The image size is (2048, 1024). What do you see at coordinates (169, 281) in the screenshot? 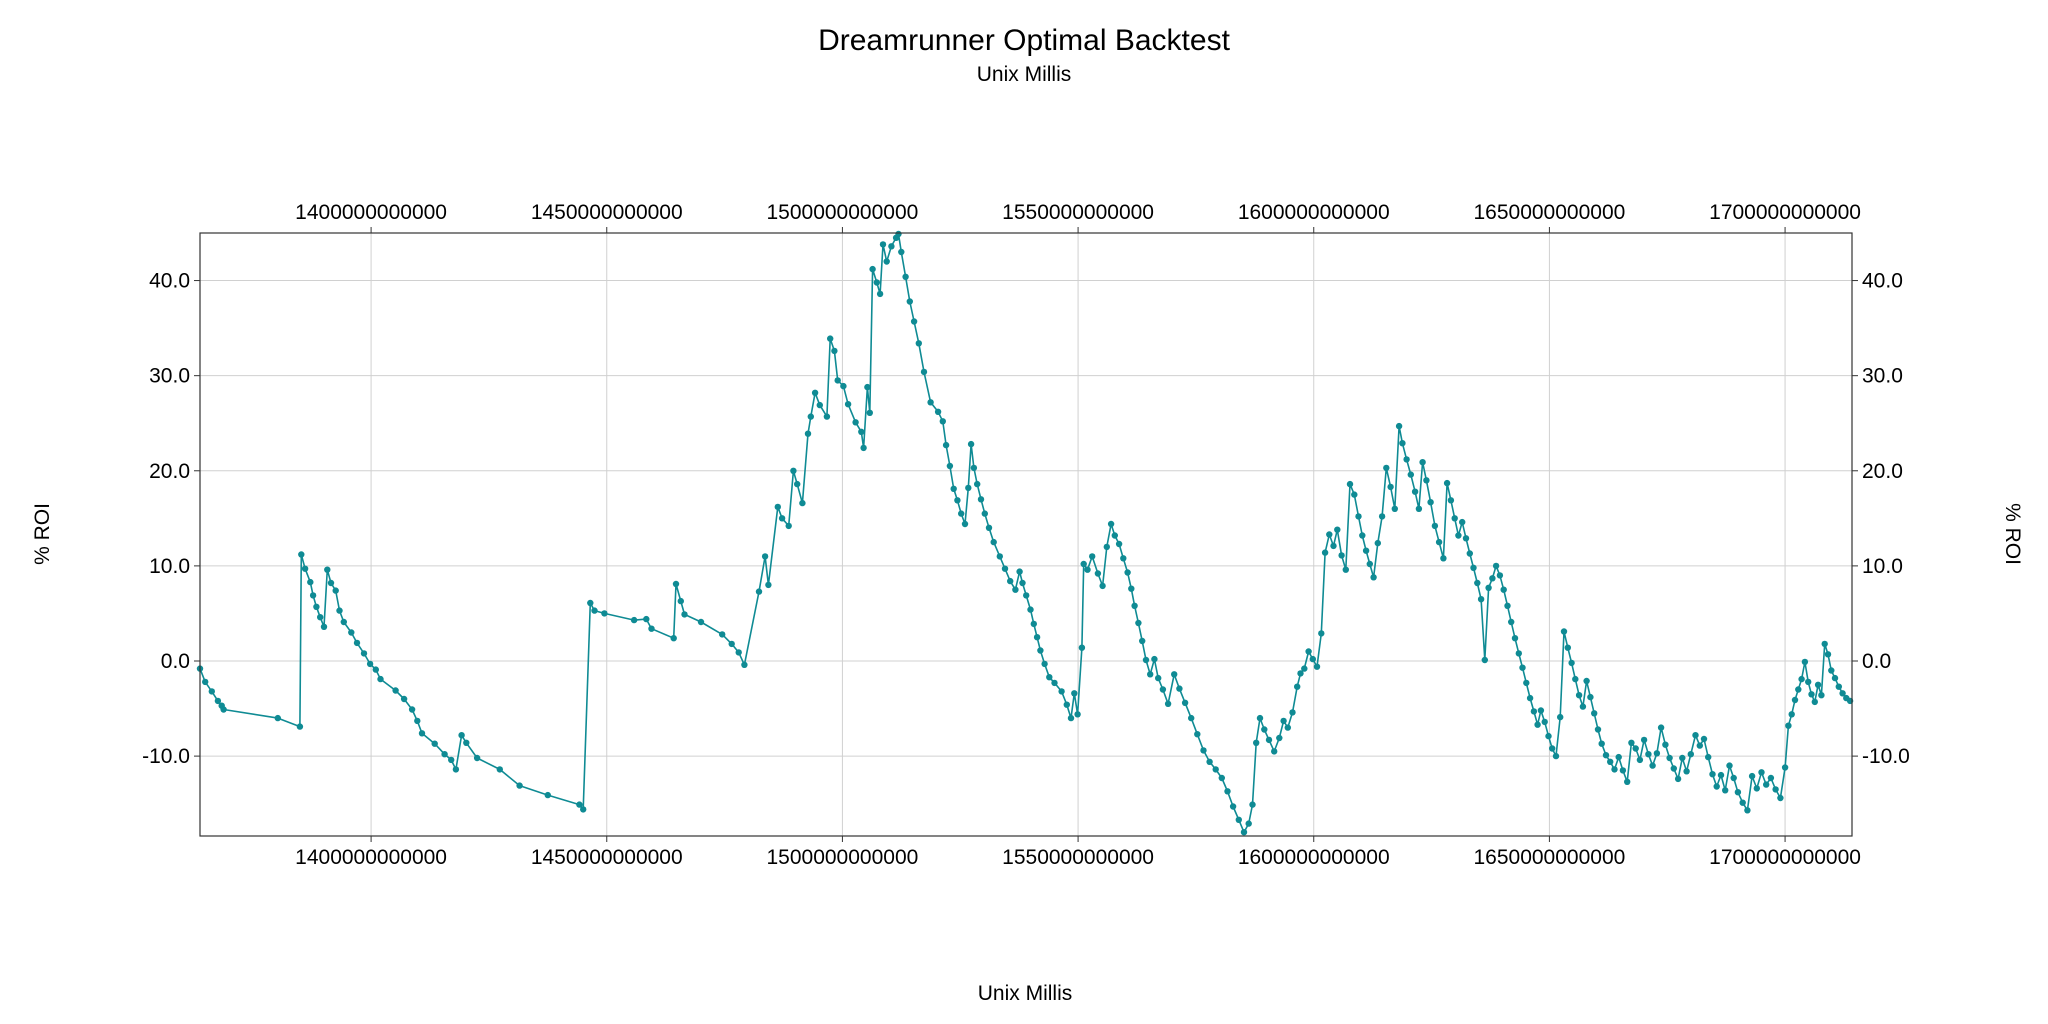
I see `y-tick-label-left: 40.0` at bounding box center [169, 281].